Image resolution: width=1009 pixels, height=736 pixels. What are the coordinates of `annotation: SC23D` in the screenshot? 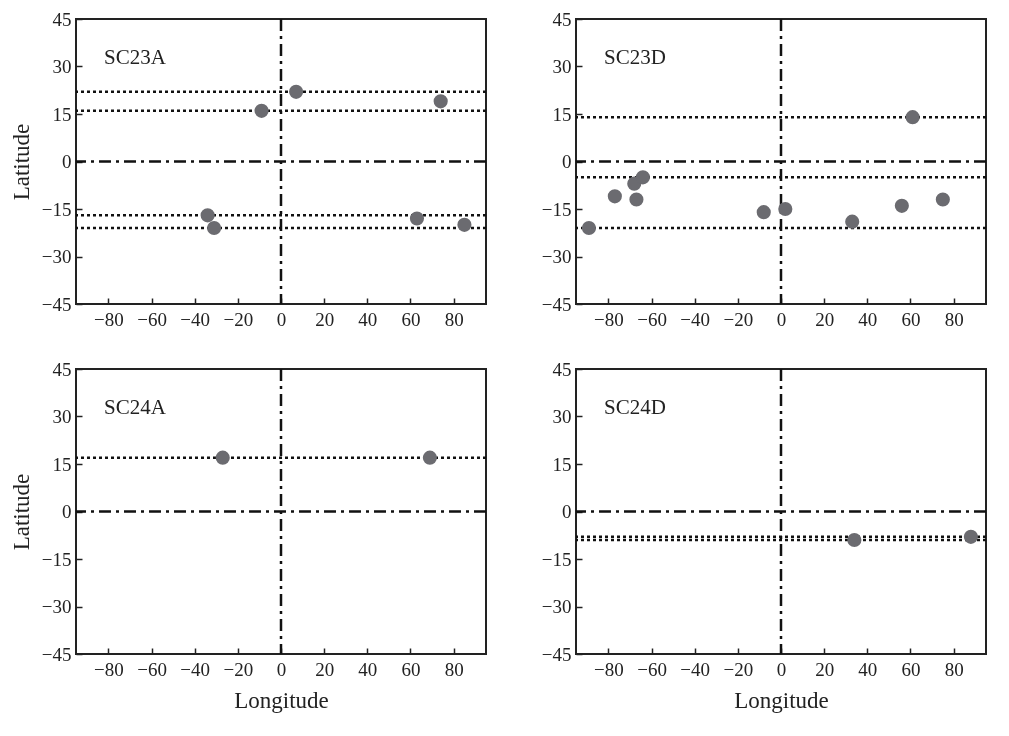 It's located at (635, 57).